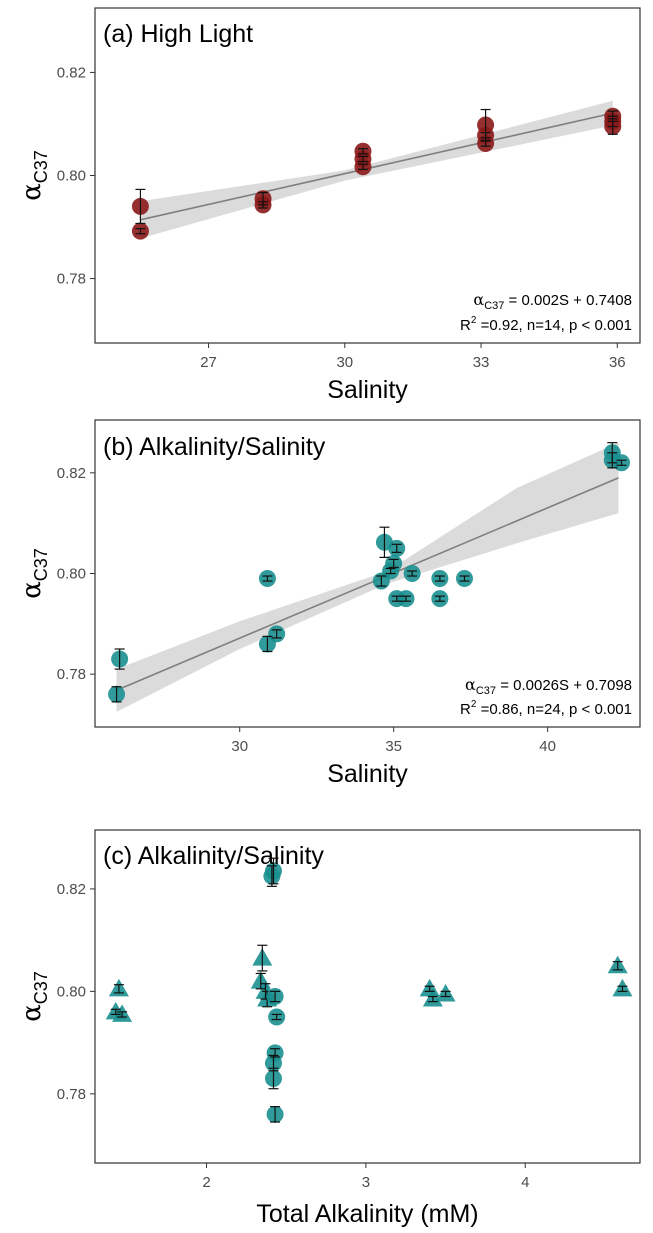  I want to click on x-tick-label: 35, so click(393, 746).